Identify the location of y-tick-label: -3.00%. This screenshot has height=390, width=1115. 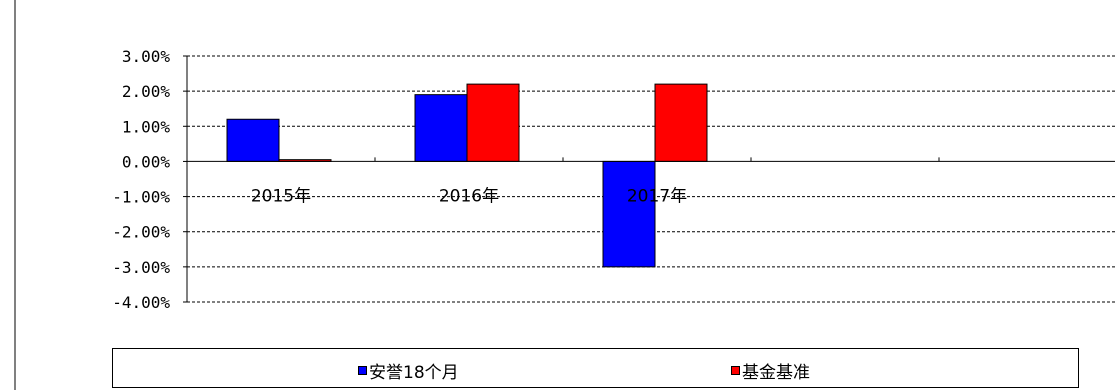
(141, 267).